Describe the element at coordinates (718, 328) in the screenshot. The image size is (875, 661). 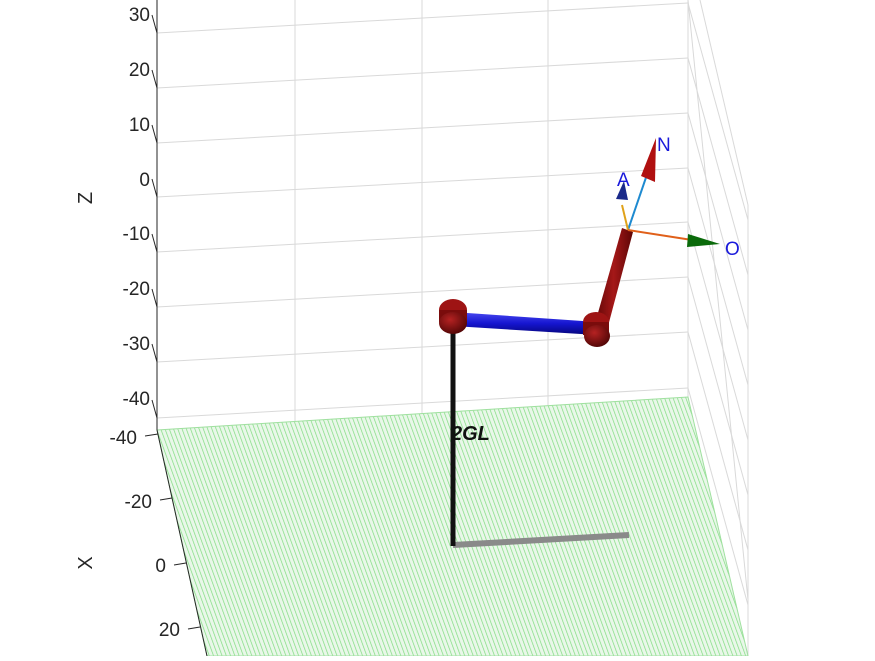
I see `side-wall-grid` at that location.